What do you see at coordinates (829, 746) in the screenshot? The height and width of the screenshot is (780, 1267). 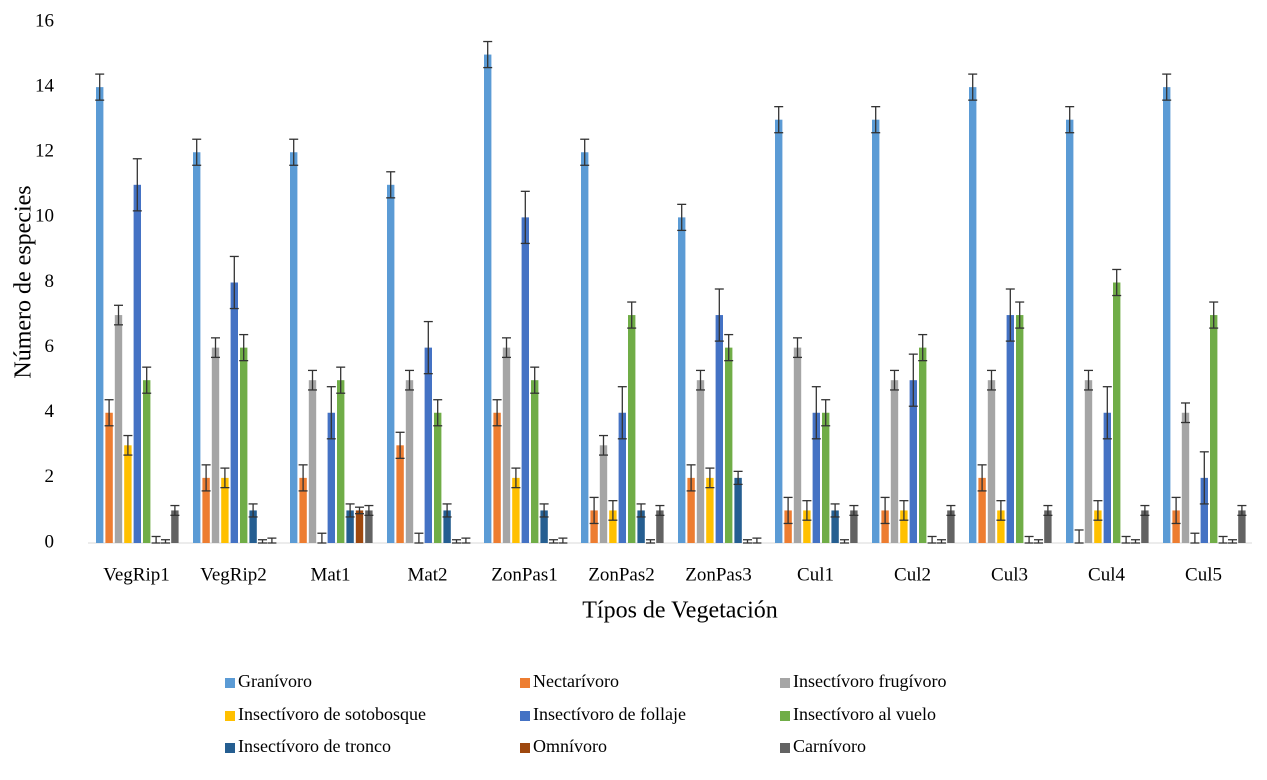 I see `legend-label: Carnívoro` at bounding box center [829, 746].